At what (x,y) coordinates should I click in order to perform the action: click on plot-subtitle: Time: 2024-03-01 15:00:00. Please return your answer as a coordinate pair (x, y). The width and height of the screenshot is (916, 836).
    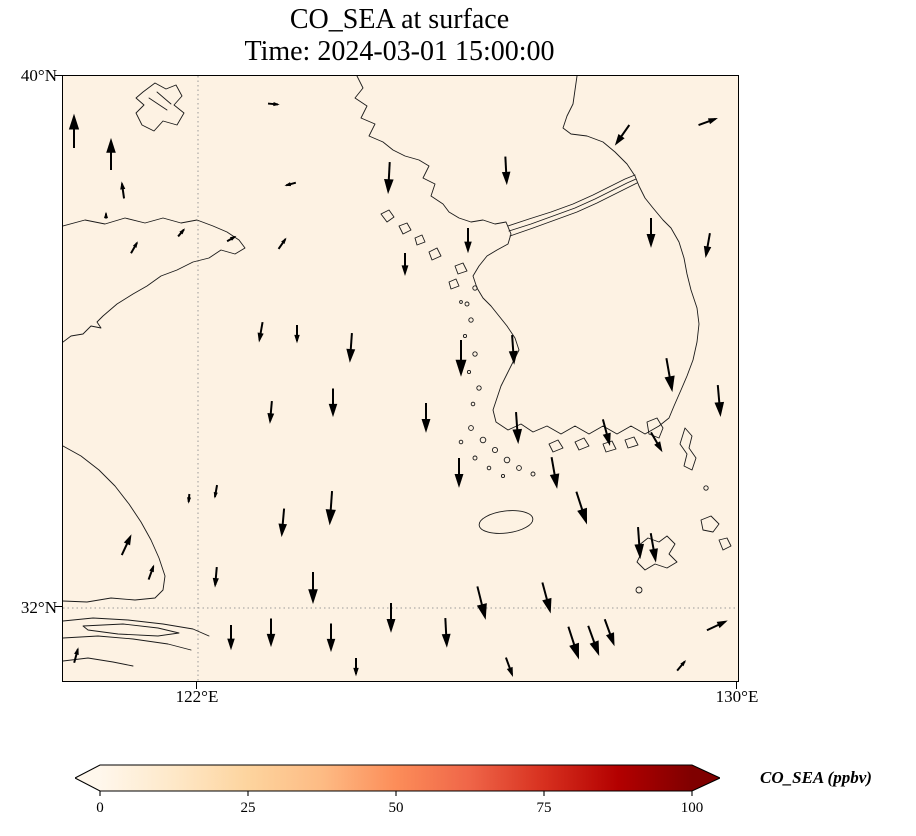
    Looking at the image, I should click on (399, 51).